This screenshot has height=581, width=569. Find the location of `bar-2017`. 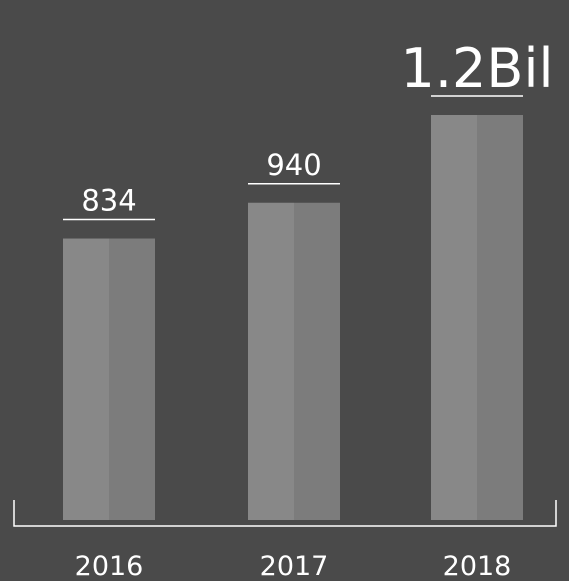

bar-2017 is located at coordinates (271, 361).